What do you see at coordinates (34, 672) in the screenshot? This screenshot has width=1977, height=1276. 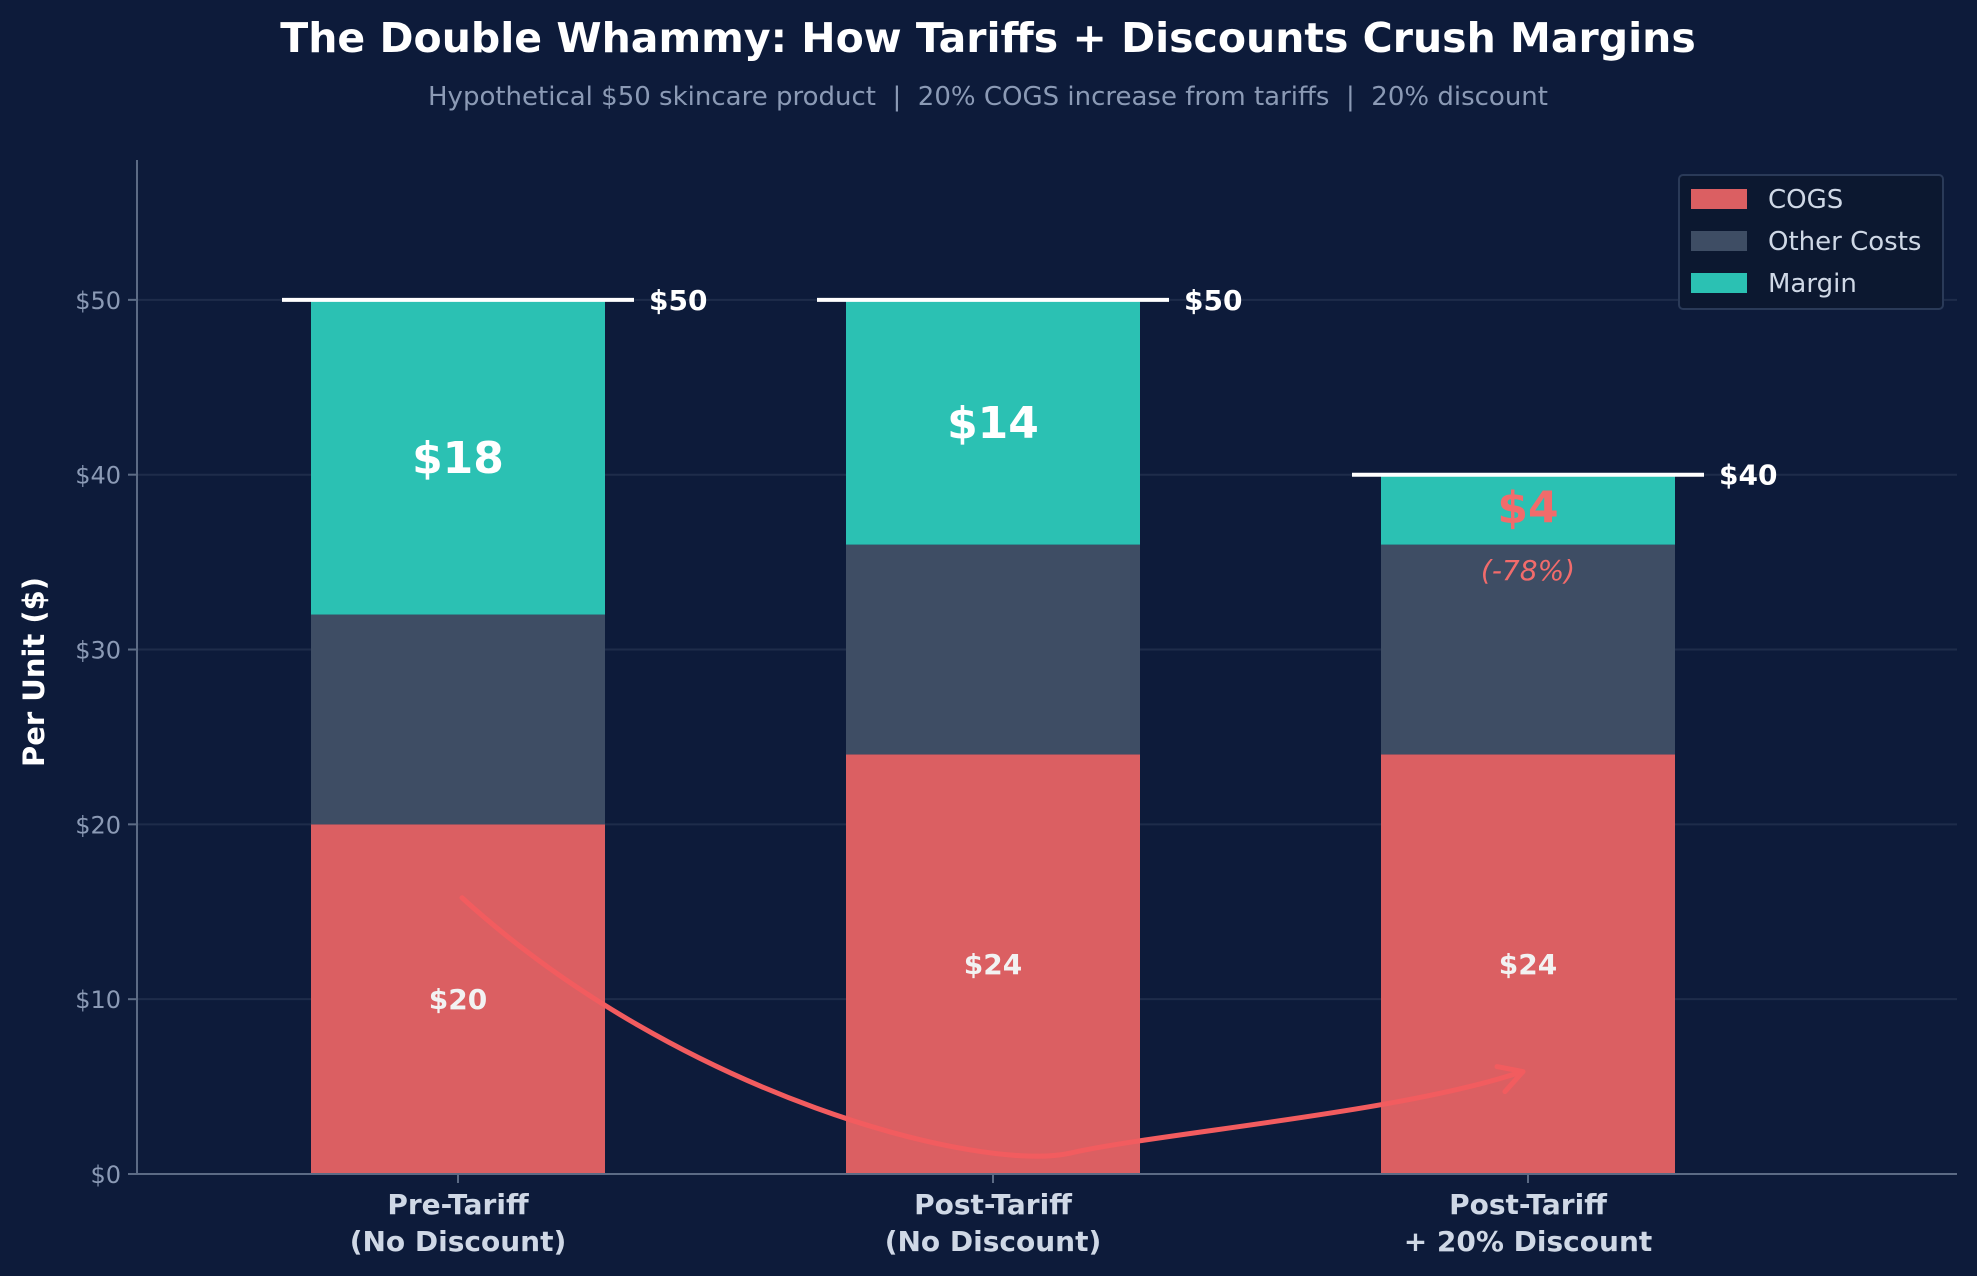 I see `y-axis-label: Per Unit ($)` at bounding box center [34, 672].